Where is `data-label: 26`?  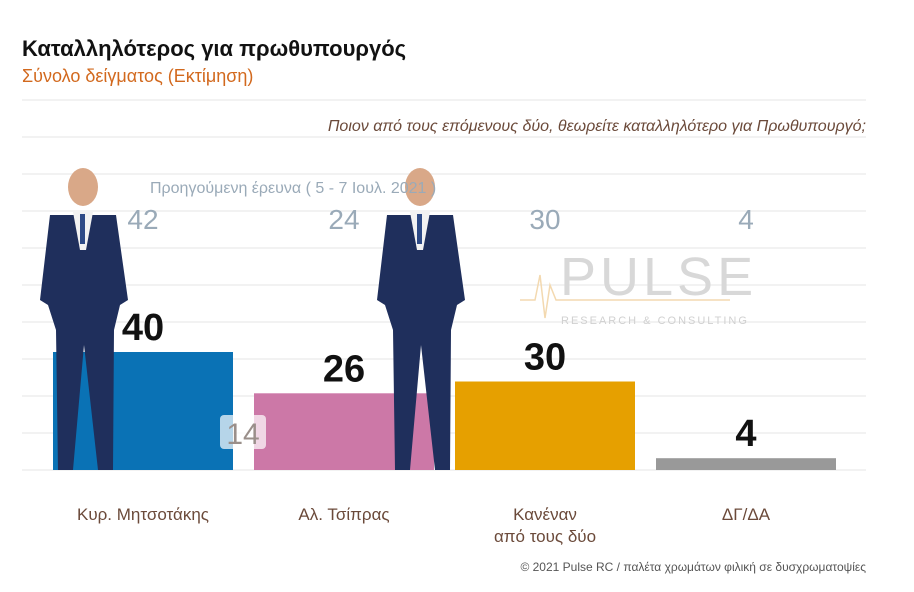
data-label: 26 is located at coordinates (344, 369).